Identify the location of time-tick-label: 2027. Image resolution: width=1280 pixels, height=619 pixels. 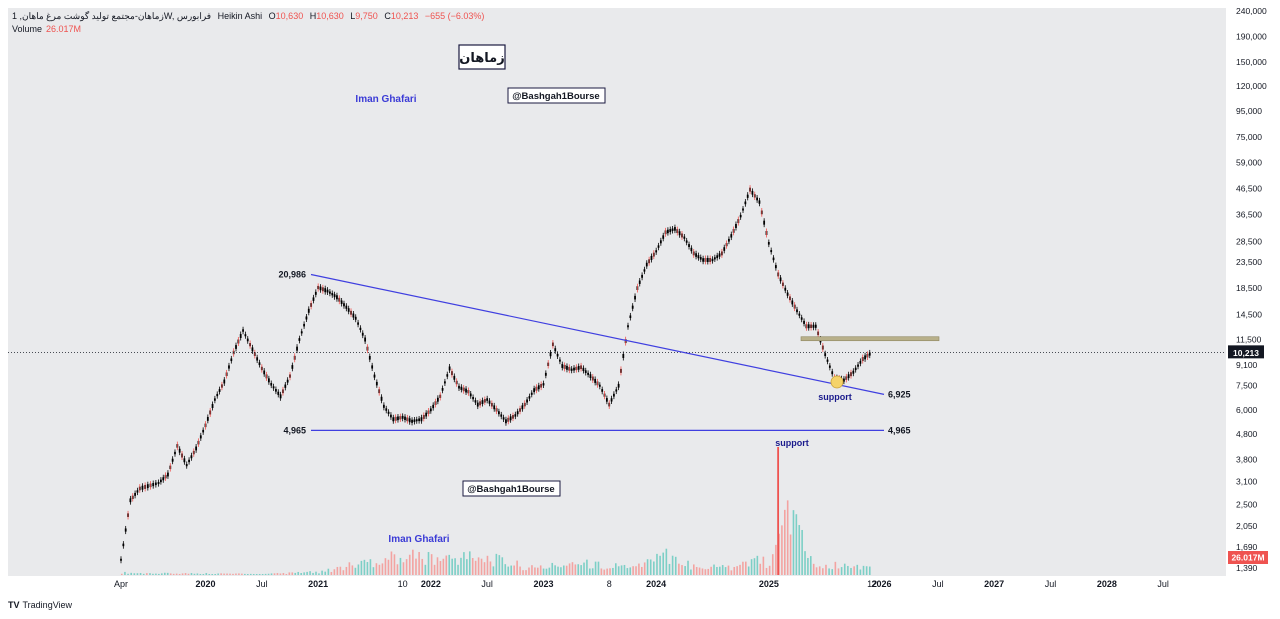
(994, 584).